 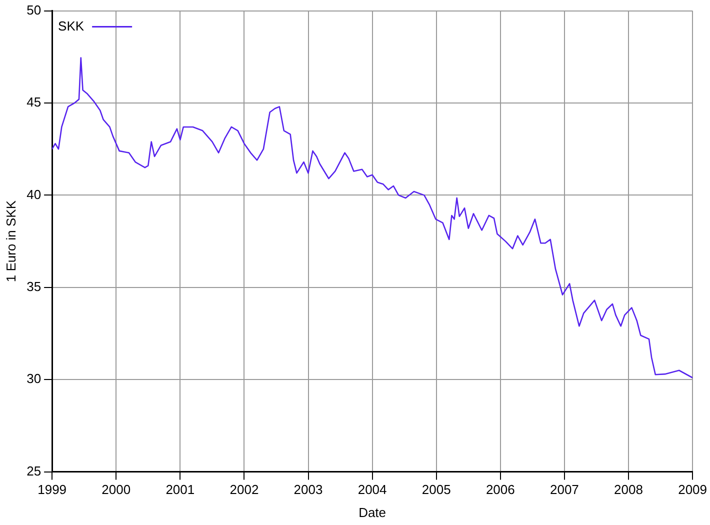 What do you see at coordinates (71, 26) in the screenshot?
I see `legend-label: SKK` at bounding box center [71, 26].